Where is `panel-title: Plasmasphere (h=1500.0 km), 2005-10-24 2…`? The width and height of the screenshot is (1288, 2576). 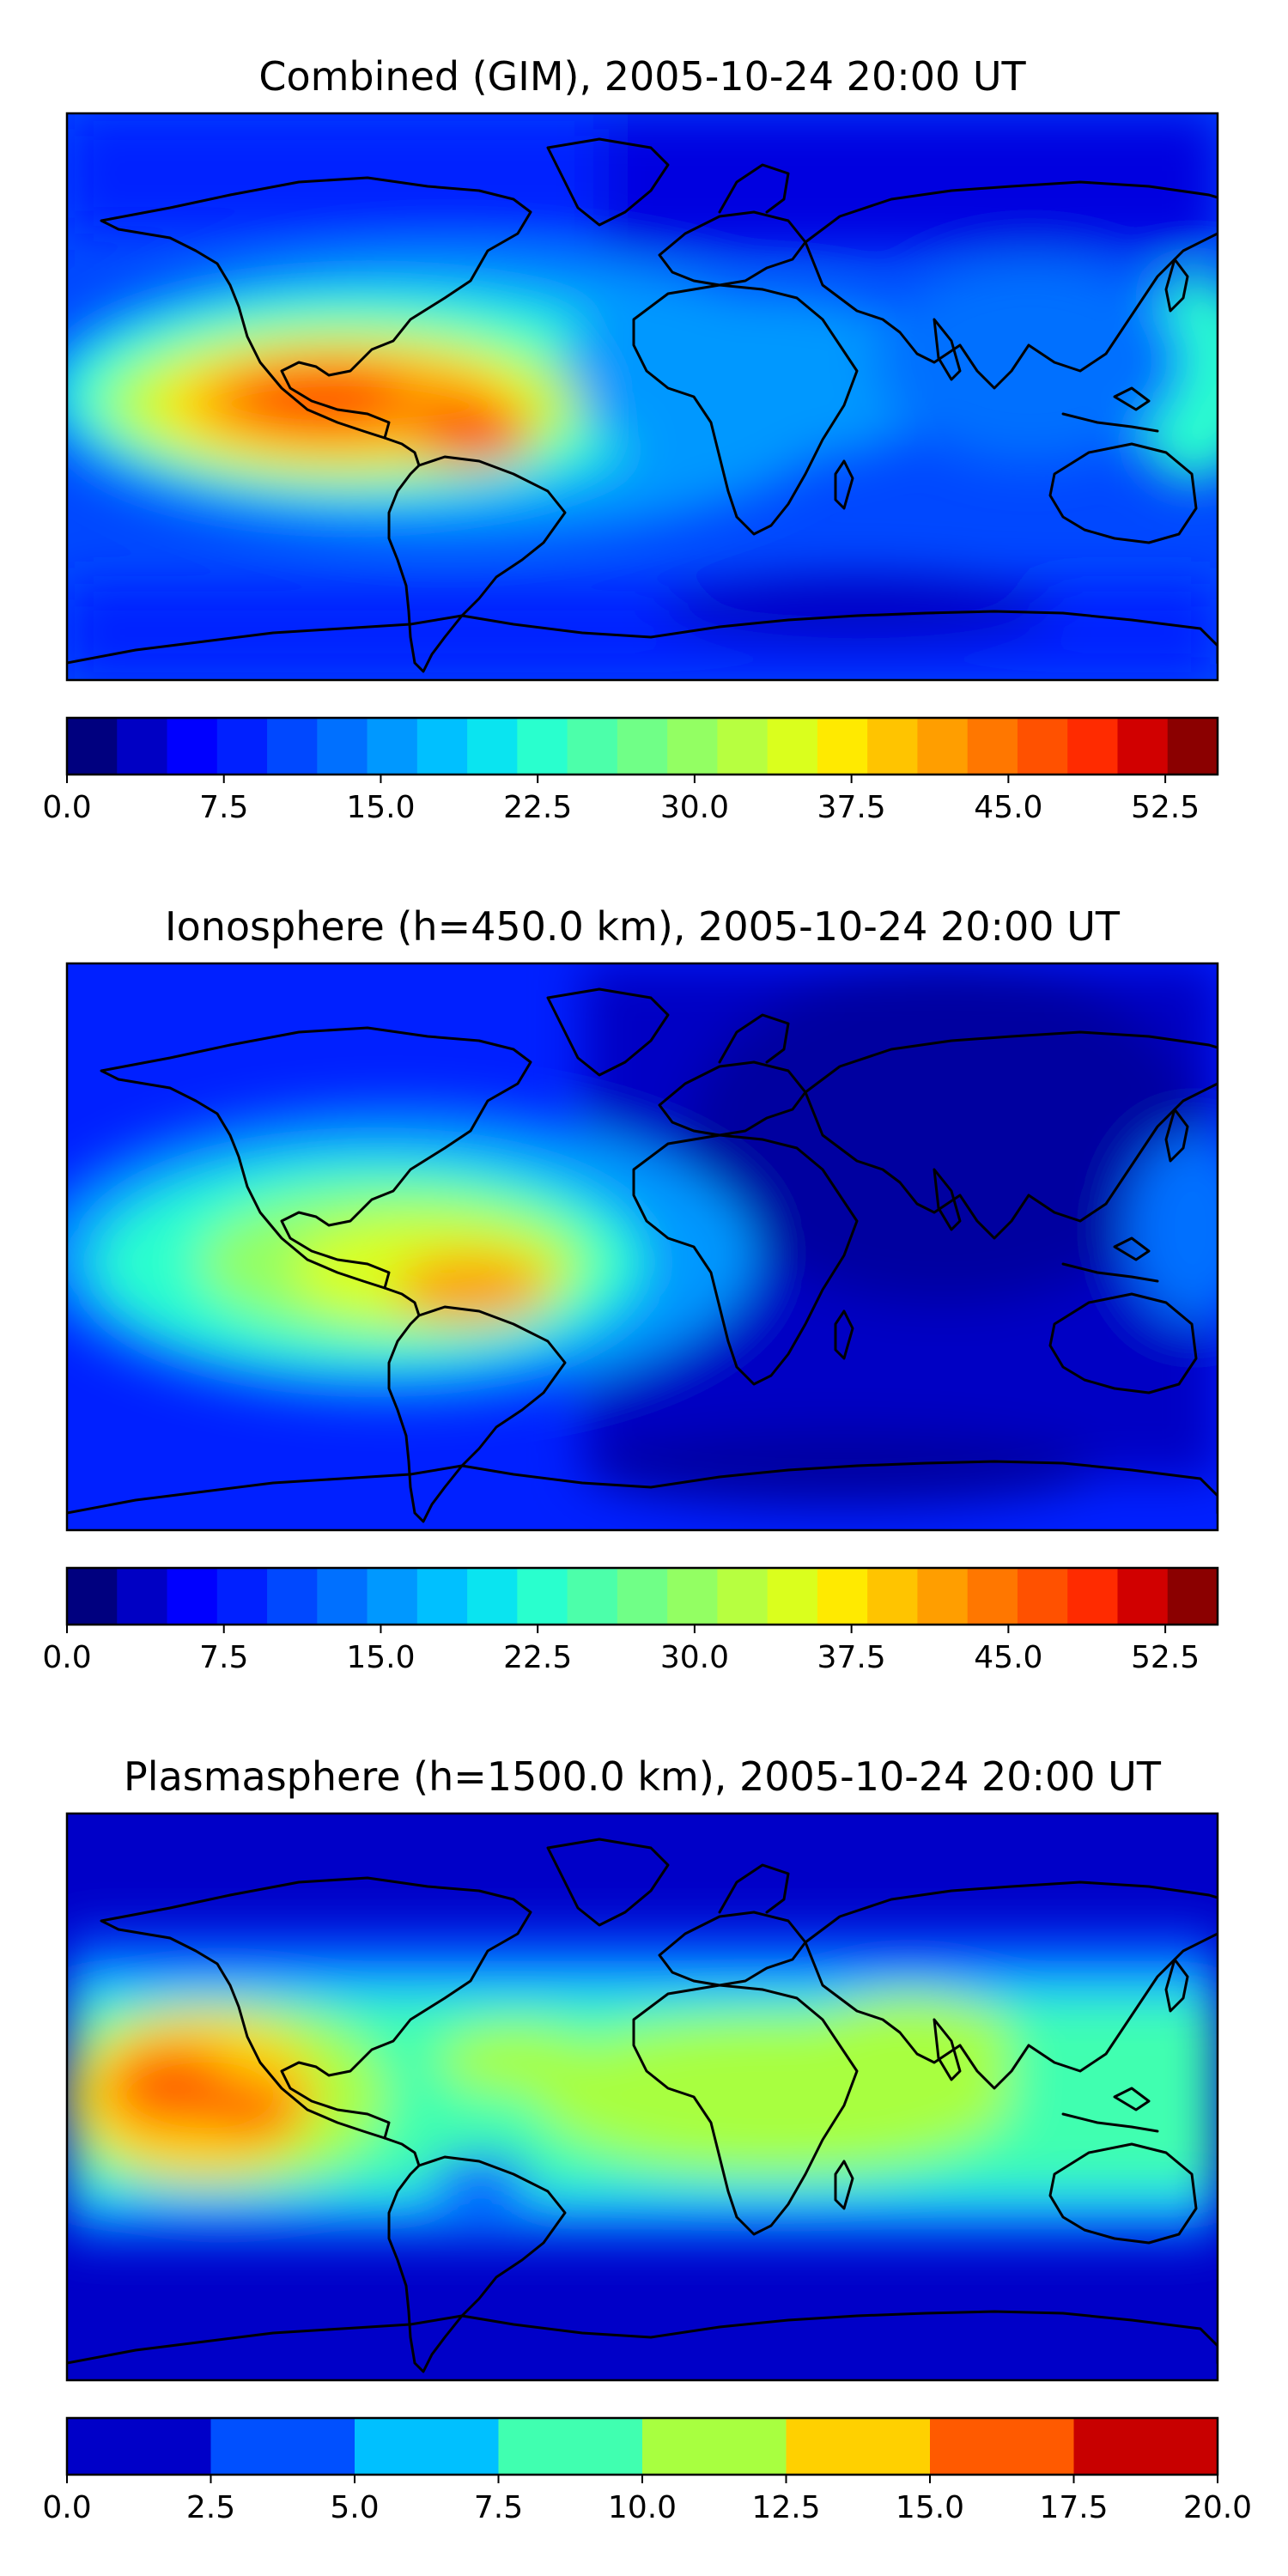
panel-title: Plasmasphere (h=1500.0 km), 2005-10-24 2… is located at coordinates (643, 1777).